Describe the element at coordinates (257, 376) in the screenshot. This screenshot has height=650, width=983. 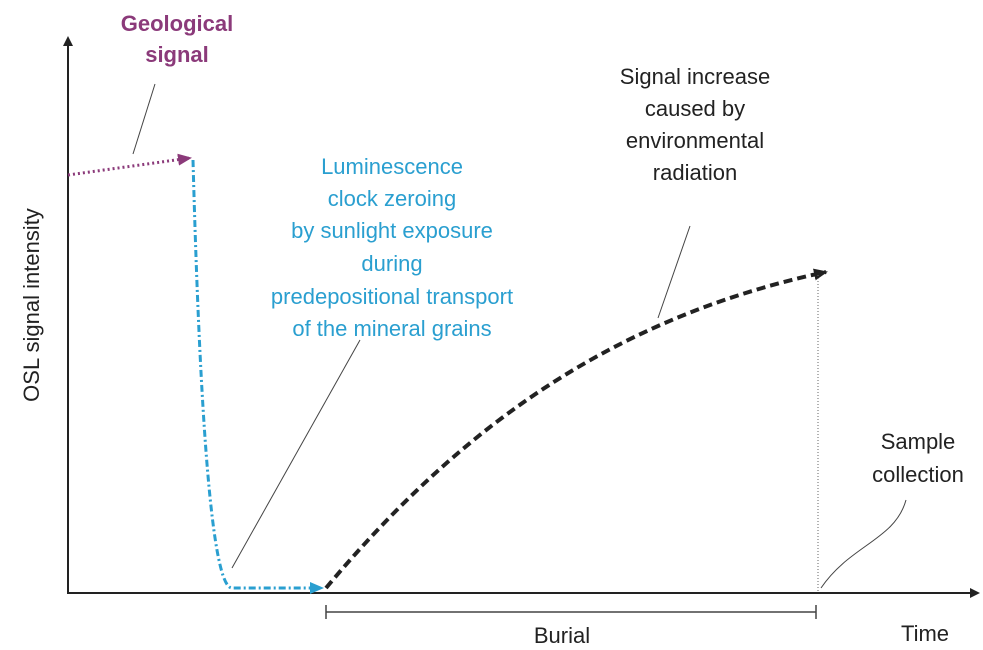
I see `zeroing-curve` at that location.